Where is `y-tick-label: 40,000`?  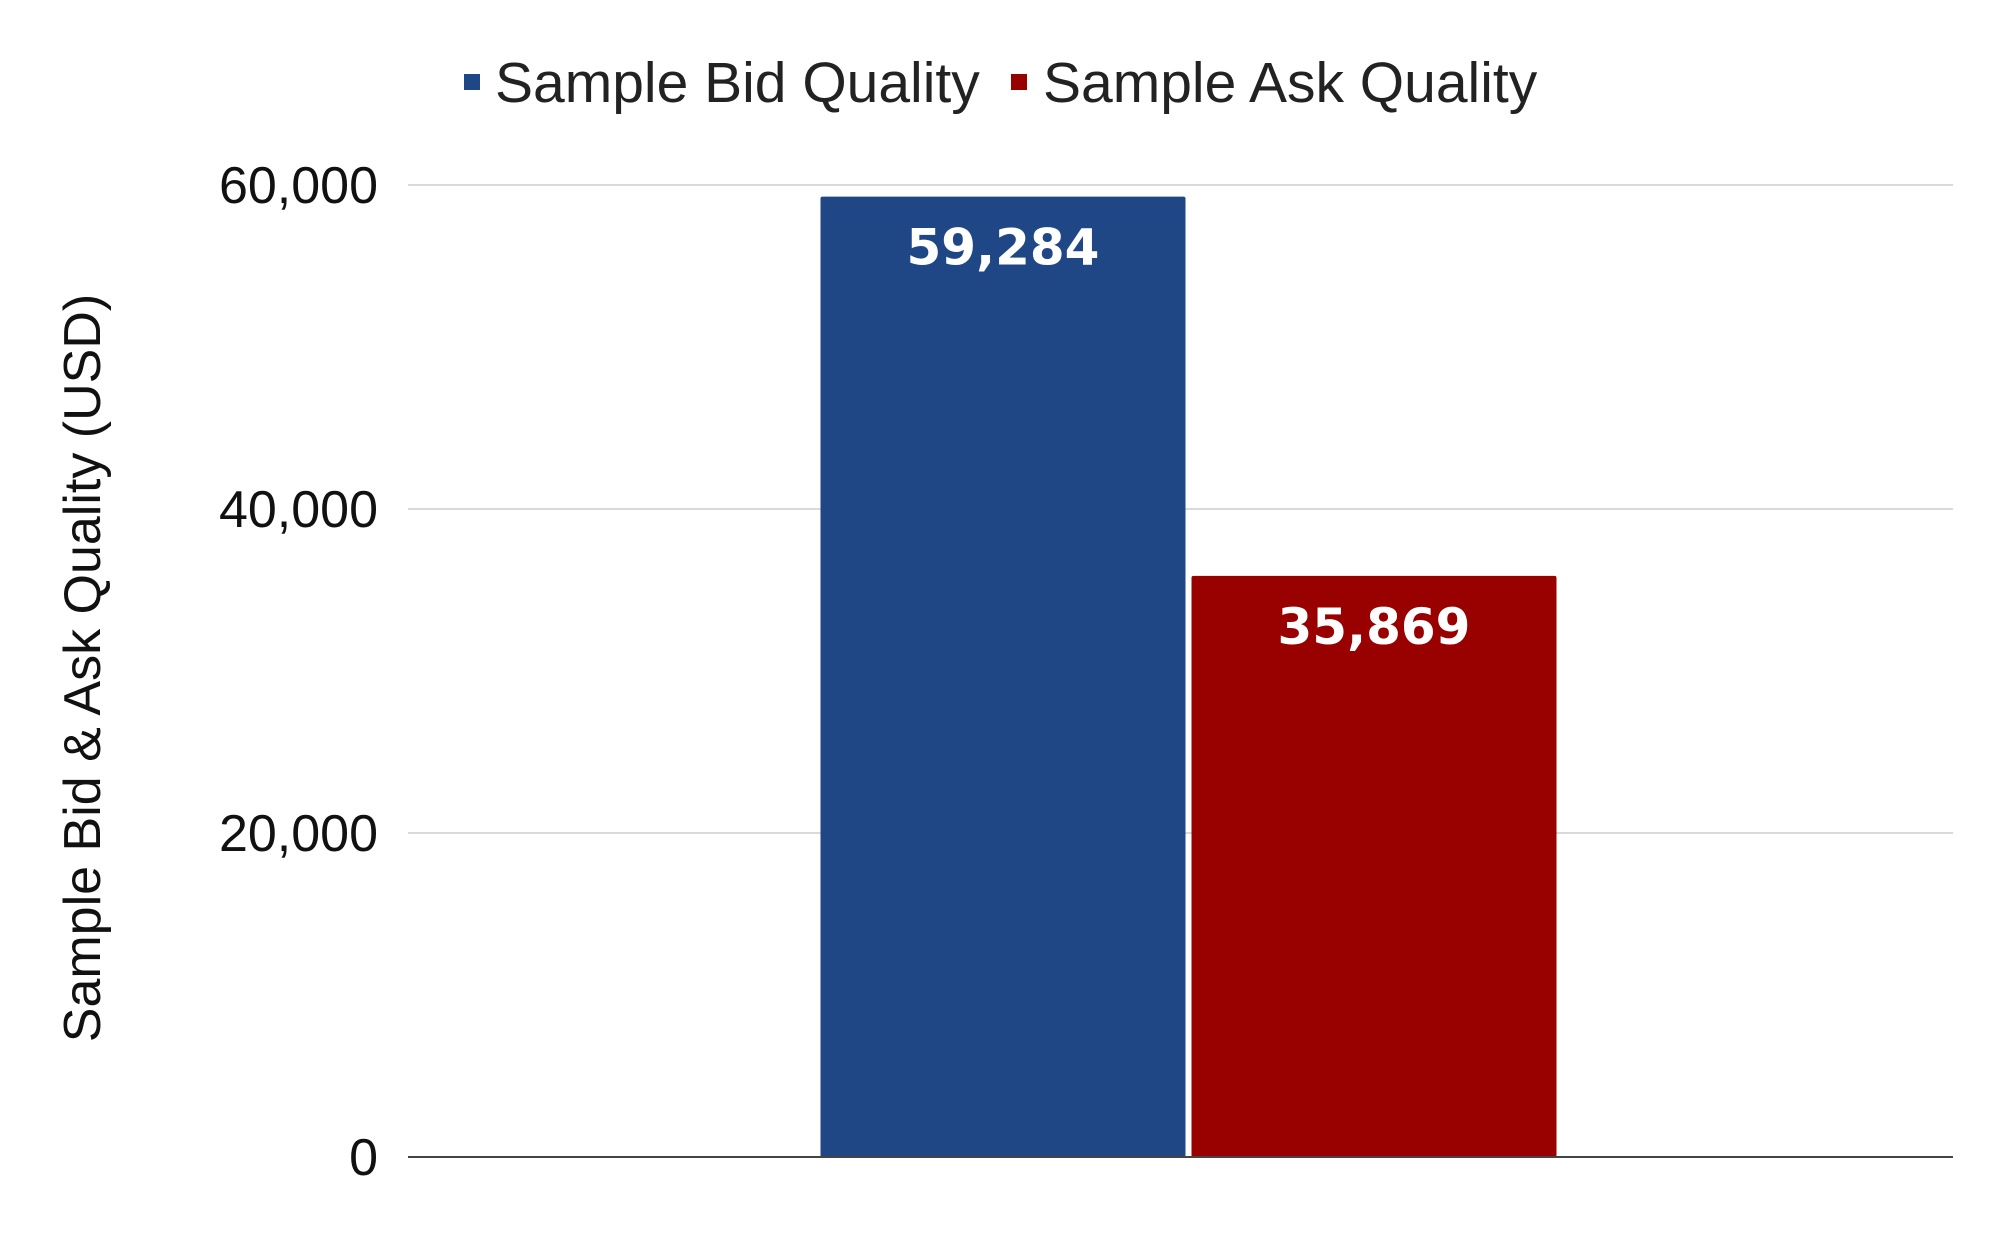
y-tick-label: 40,000 is located at coordinates (298, 510).